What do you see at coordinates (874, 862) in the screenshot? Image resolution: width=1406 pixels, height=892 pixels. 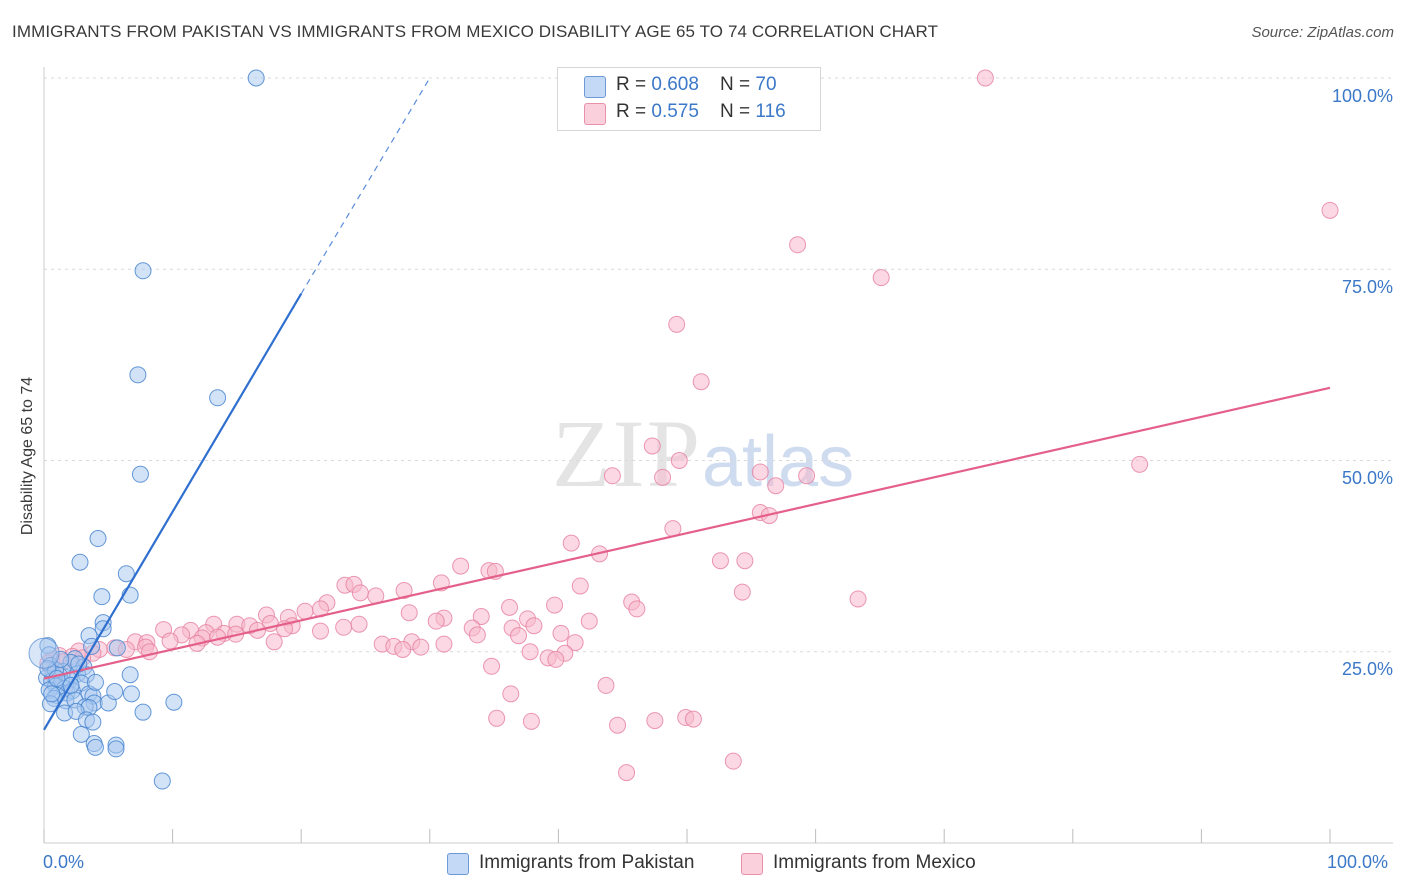 I see `legend-label: Immigrants from Mexico` at bounding box center [874, 862].